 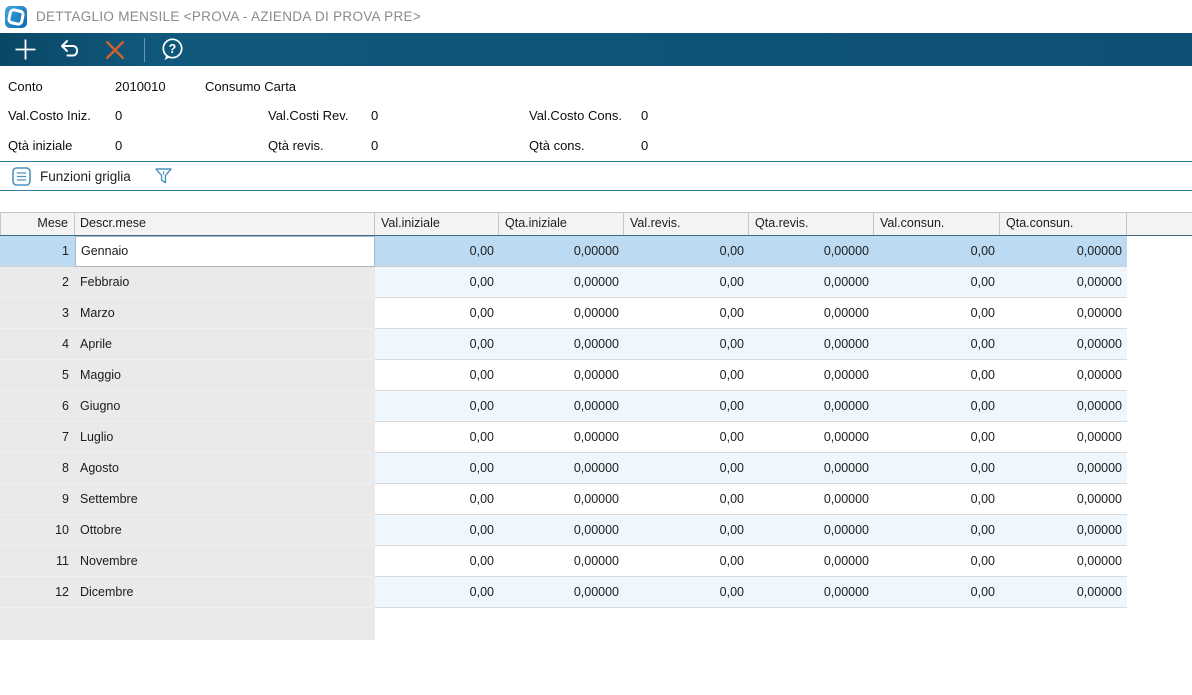 What do you see at coordinates (937, 223) in the screenshot?
I see `column-header-val-consun: Val.consun.` at bounding box center [937, 223].